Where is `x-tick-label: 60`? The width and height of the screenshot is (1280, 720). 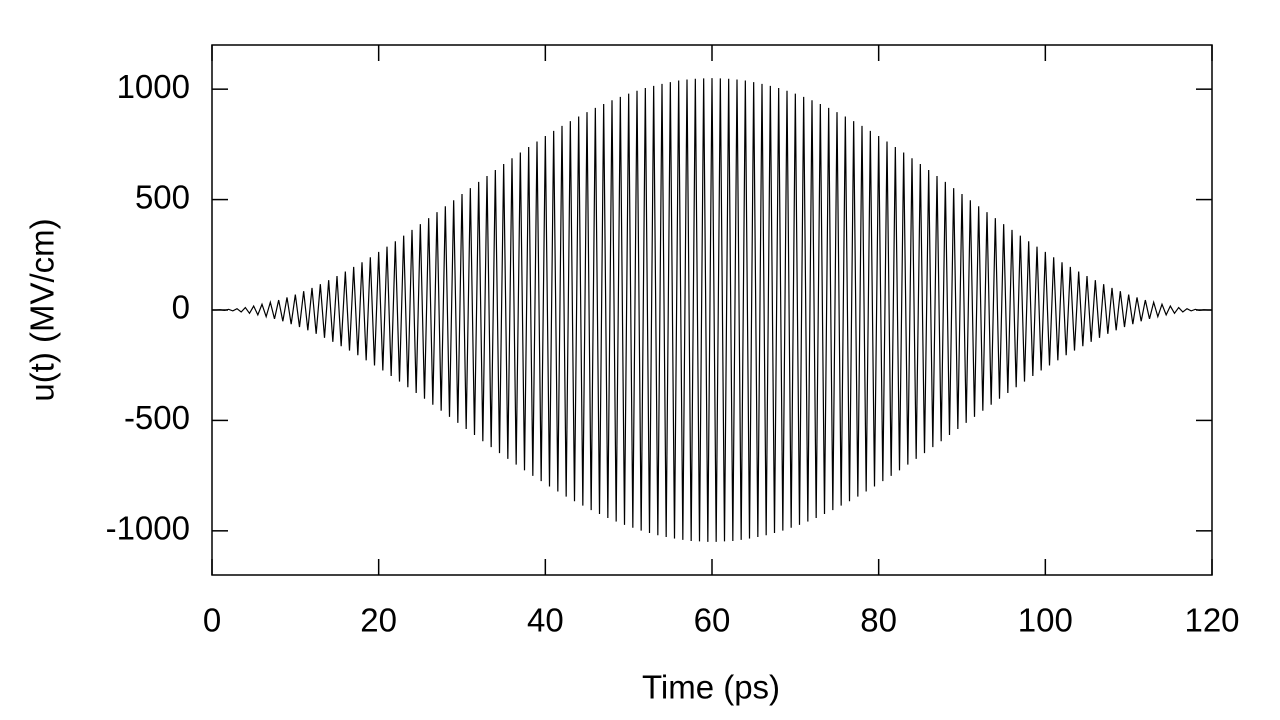
x-tick-label: 60 is located at coordinates (712, 620).